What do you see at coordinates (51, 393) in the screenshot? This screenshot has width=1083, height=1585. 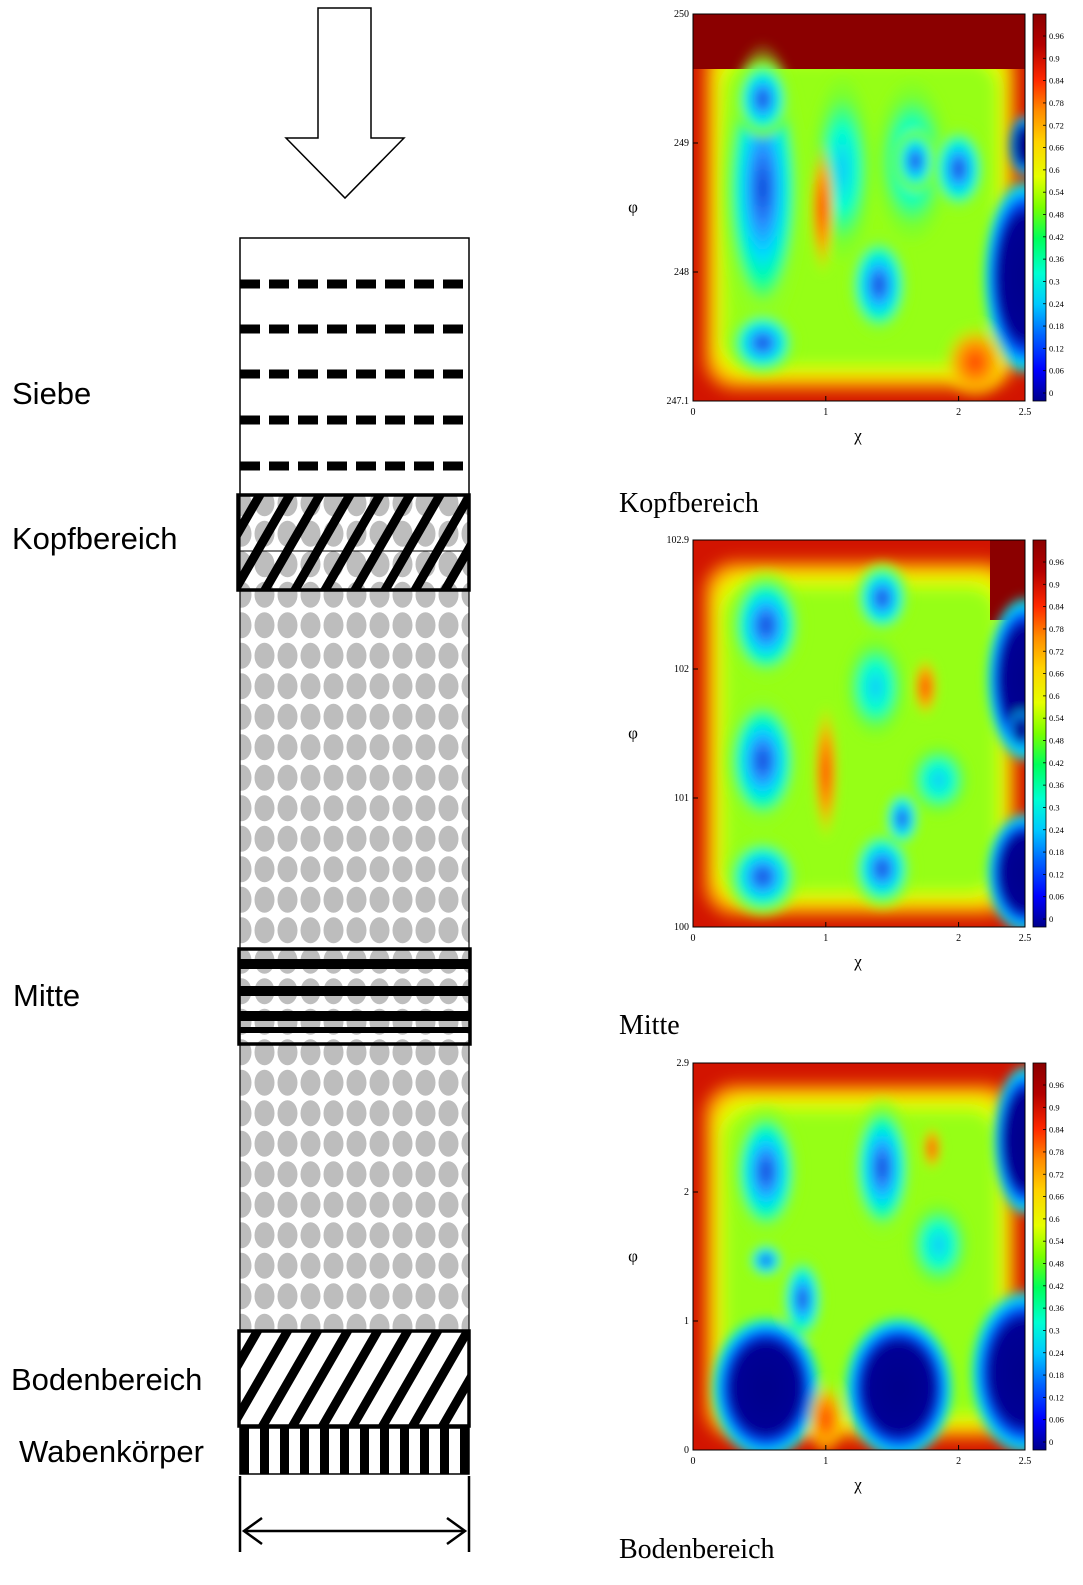 I see `label-siebe: Siebe` at bounding box center [51, 393].